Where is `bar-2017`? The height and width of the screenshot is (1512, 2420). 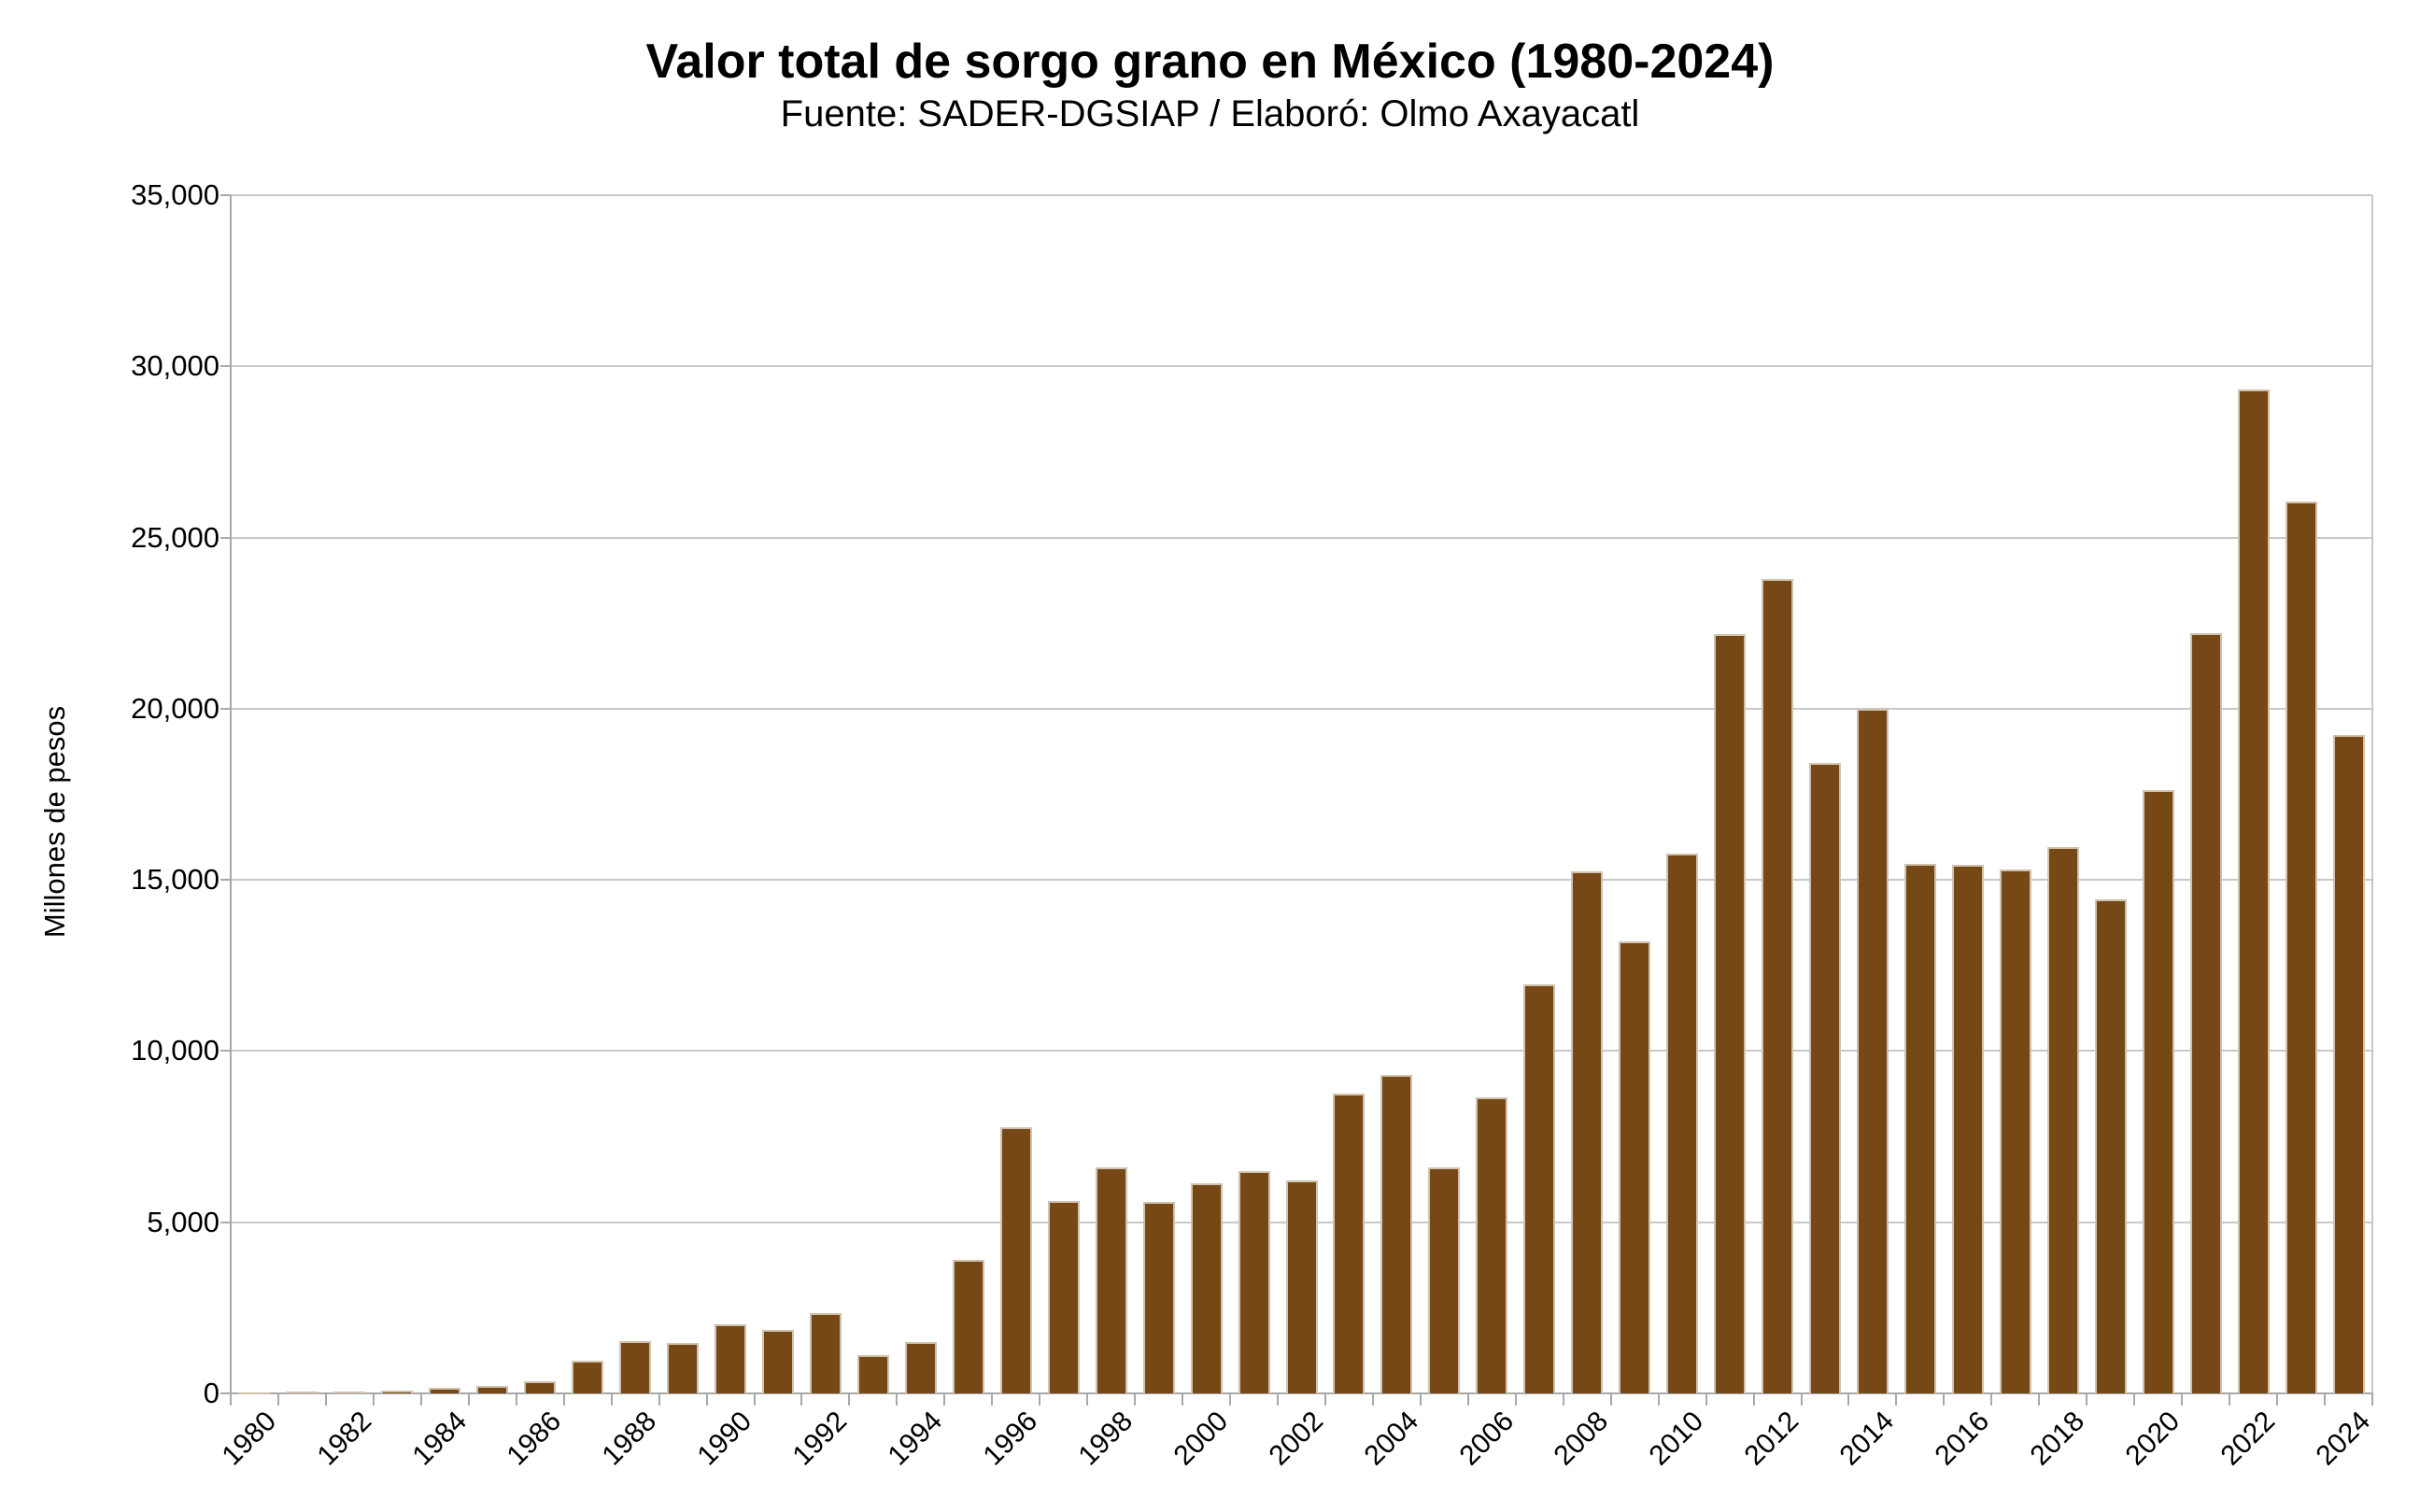
bar-2017 is located at coordinates (2015, 1131).